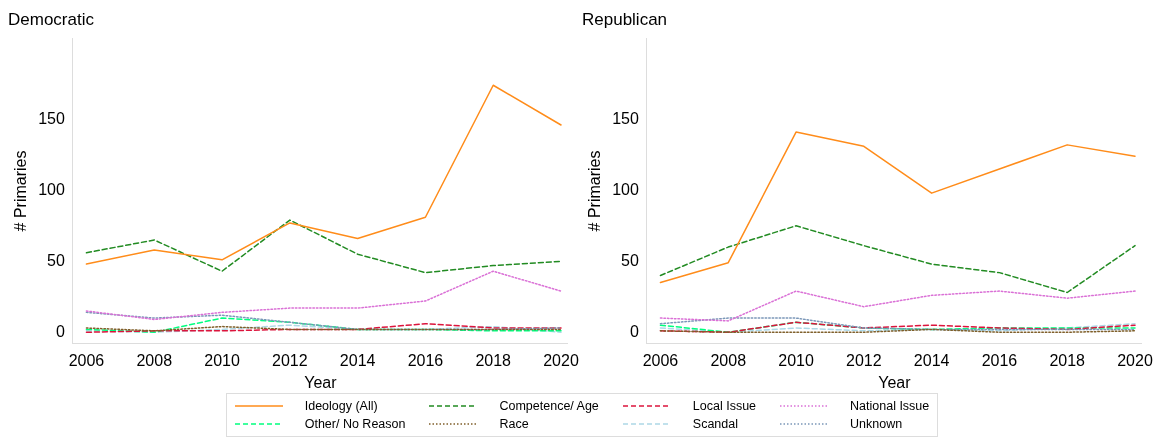 This screenshot has height=447, width=1164. Describe the element at coordinates (355, 424) in the screenshot. I see `legend-label: Other/ No Reason` at that location.